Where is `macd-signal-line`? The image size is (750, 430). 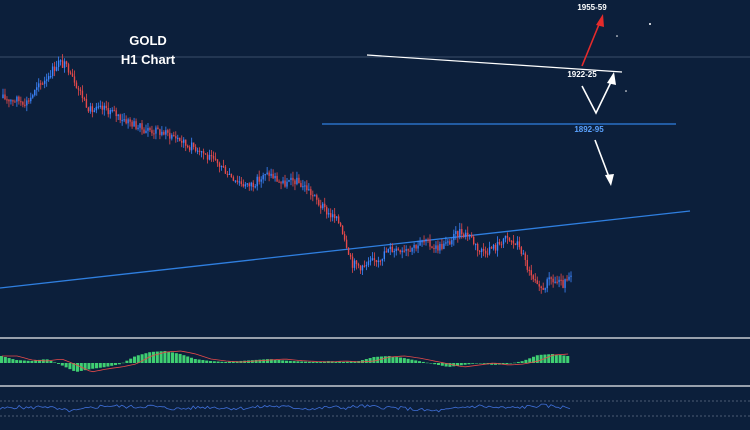
macd-signal-line is located at coordinates (285, 361).